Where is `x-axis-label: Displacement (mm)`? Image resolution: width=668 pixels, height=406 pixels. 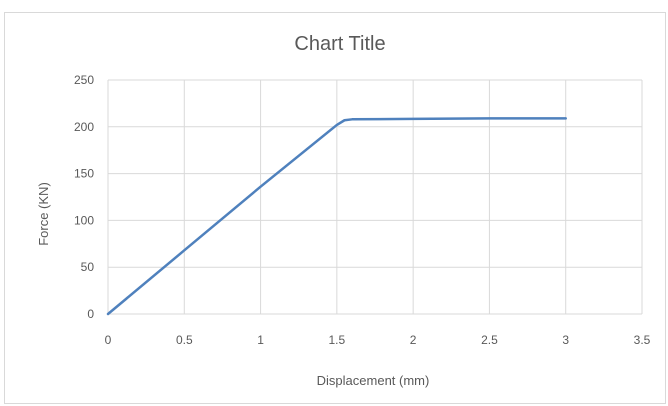 x-axis-label: Displacement (mm) is located at coordinates (373, 380).